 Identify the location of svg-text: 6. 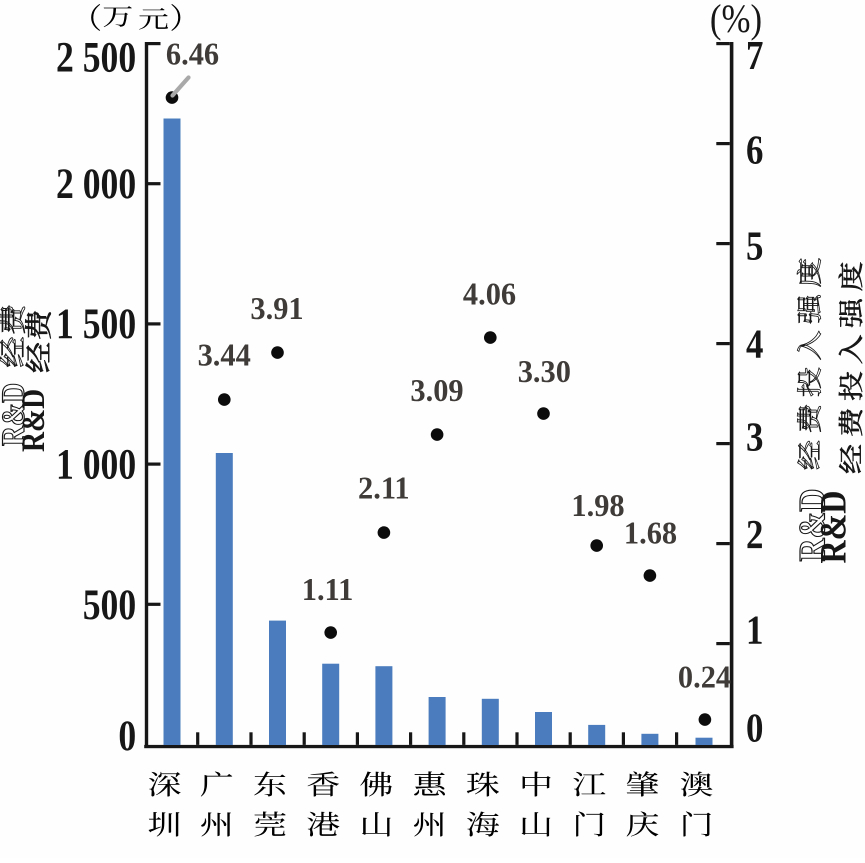
(754, 150).